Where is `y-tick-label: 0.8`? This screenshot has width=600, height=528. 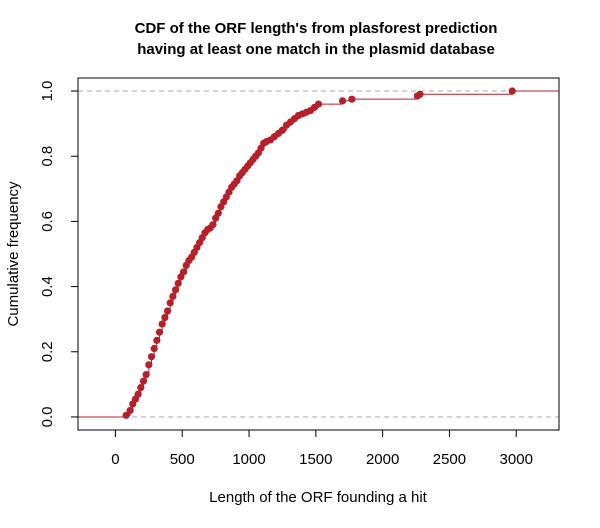
y-tick-label: 0.8 is located at coordinates (47, 156).